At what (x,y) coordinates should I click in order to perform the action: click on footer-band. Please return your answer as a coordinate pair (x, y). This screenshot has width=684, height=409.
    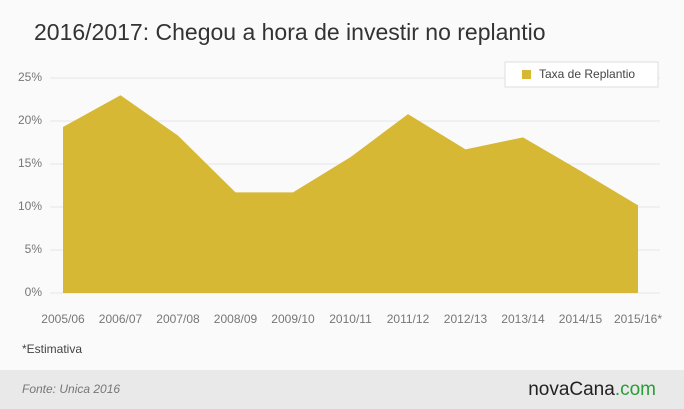
    Looking at the image, I should click on (342, 389).